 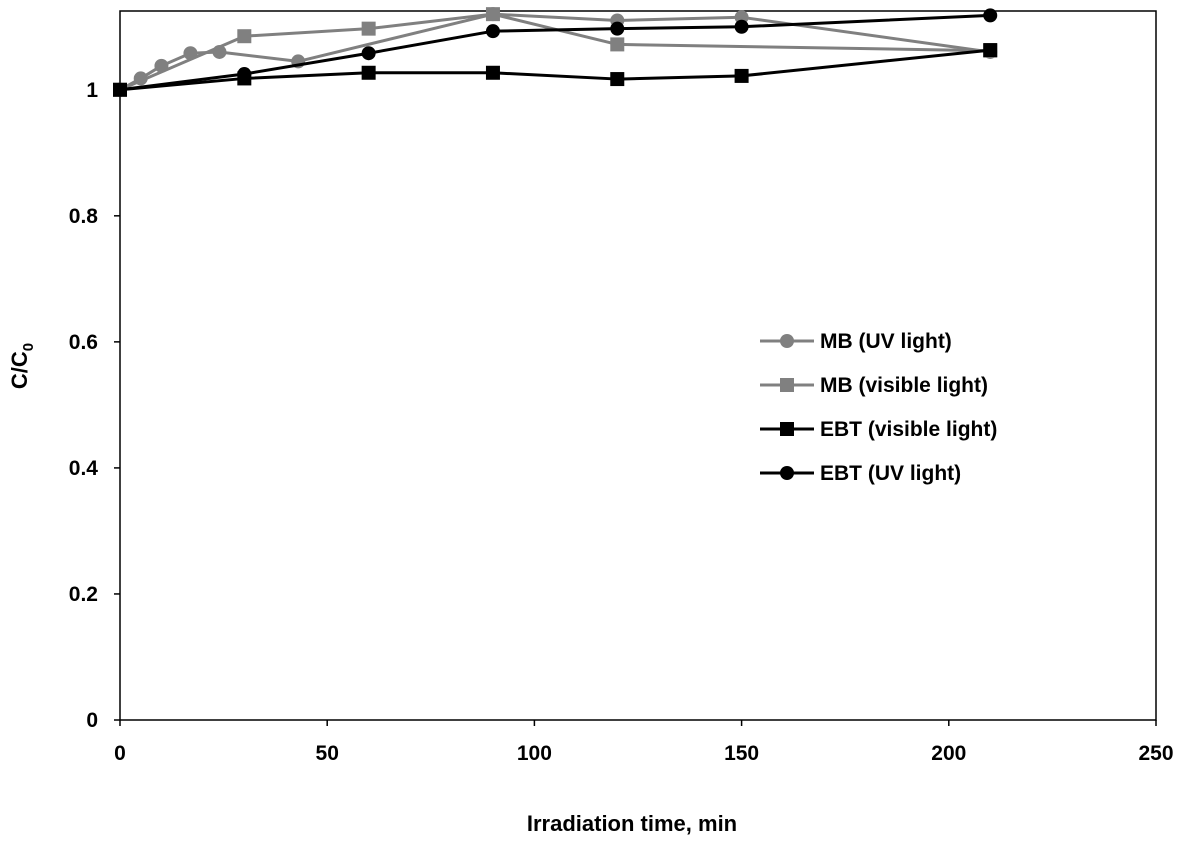 What do you see at coordinates (908, 429) in the screenshot?
I see `legend-label: EBT (visible light)` at bounding box center [908, 429].